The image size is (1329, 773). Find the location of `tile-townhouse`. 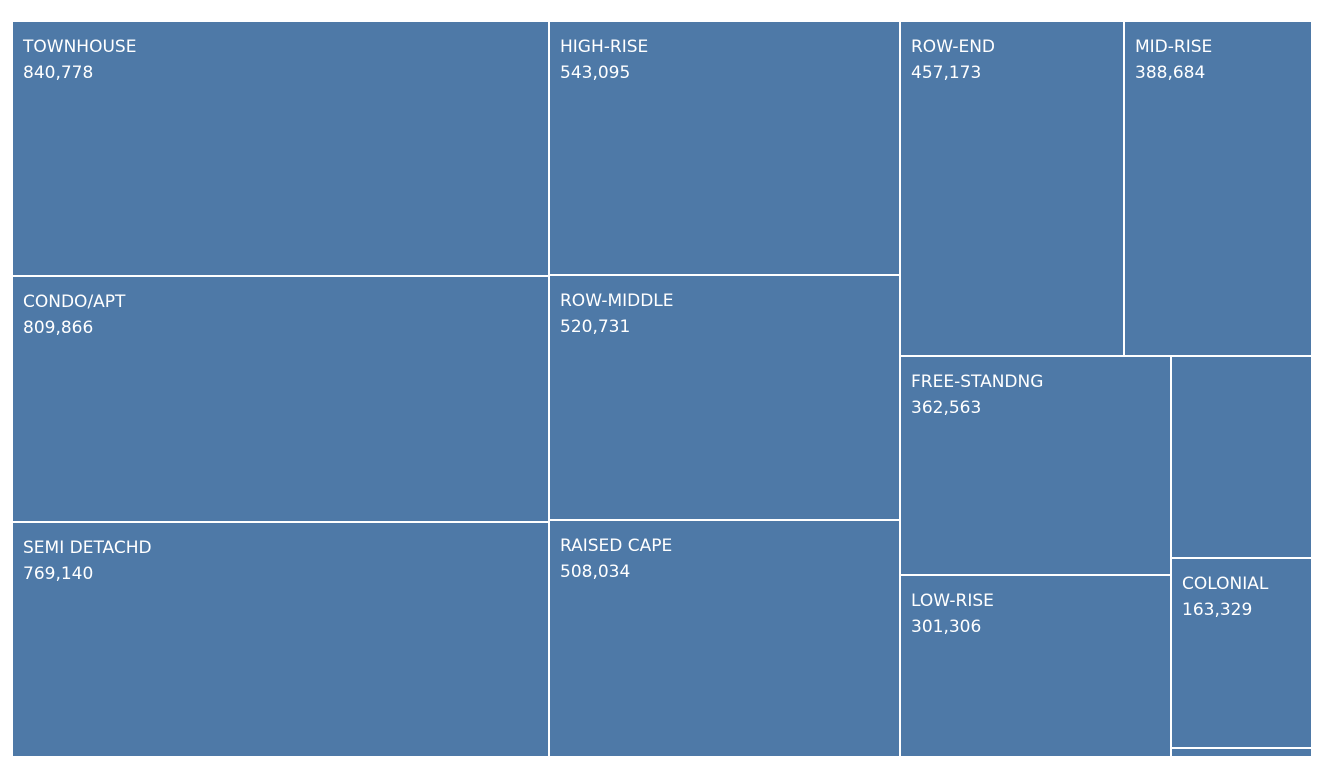

tile-townhouse is located at coordinates (280, 148).